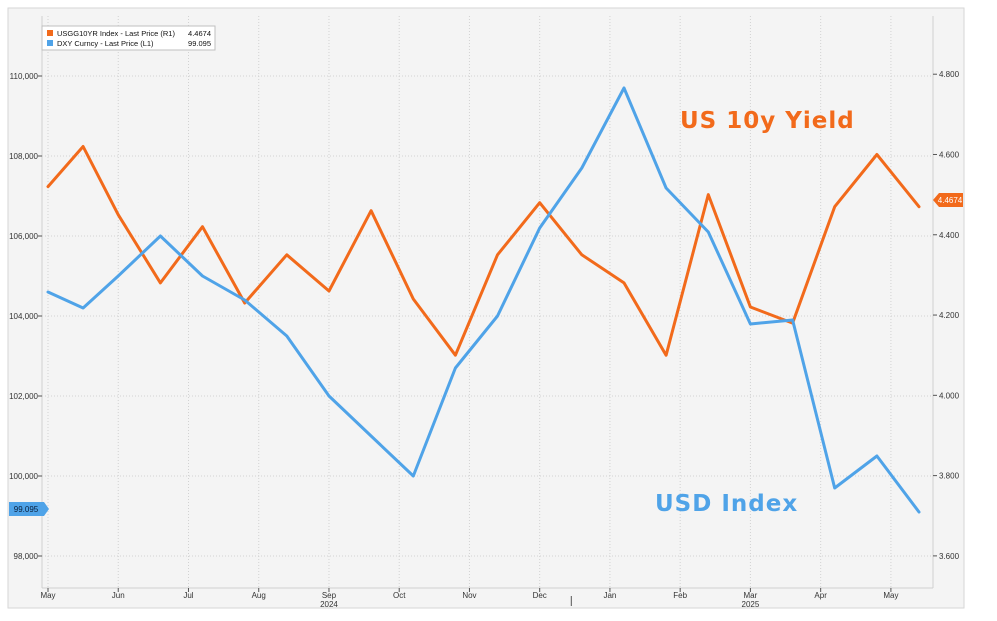  What do you see at coordinates (399, 595) in the screenshot?
I see `month-tick-label: Oct` at bounding box center [399, 595].